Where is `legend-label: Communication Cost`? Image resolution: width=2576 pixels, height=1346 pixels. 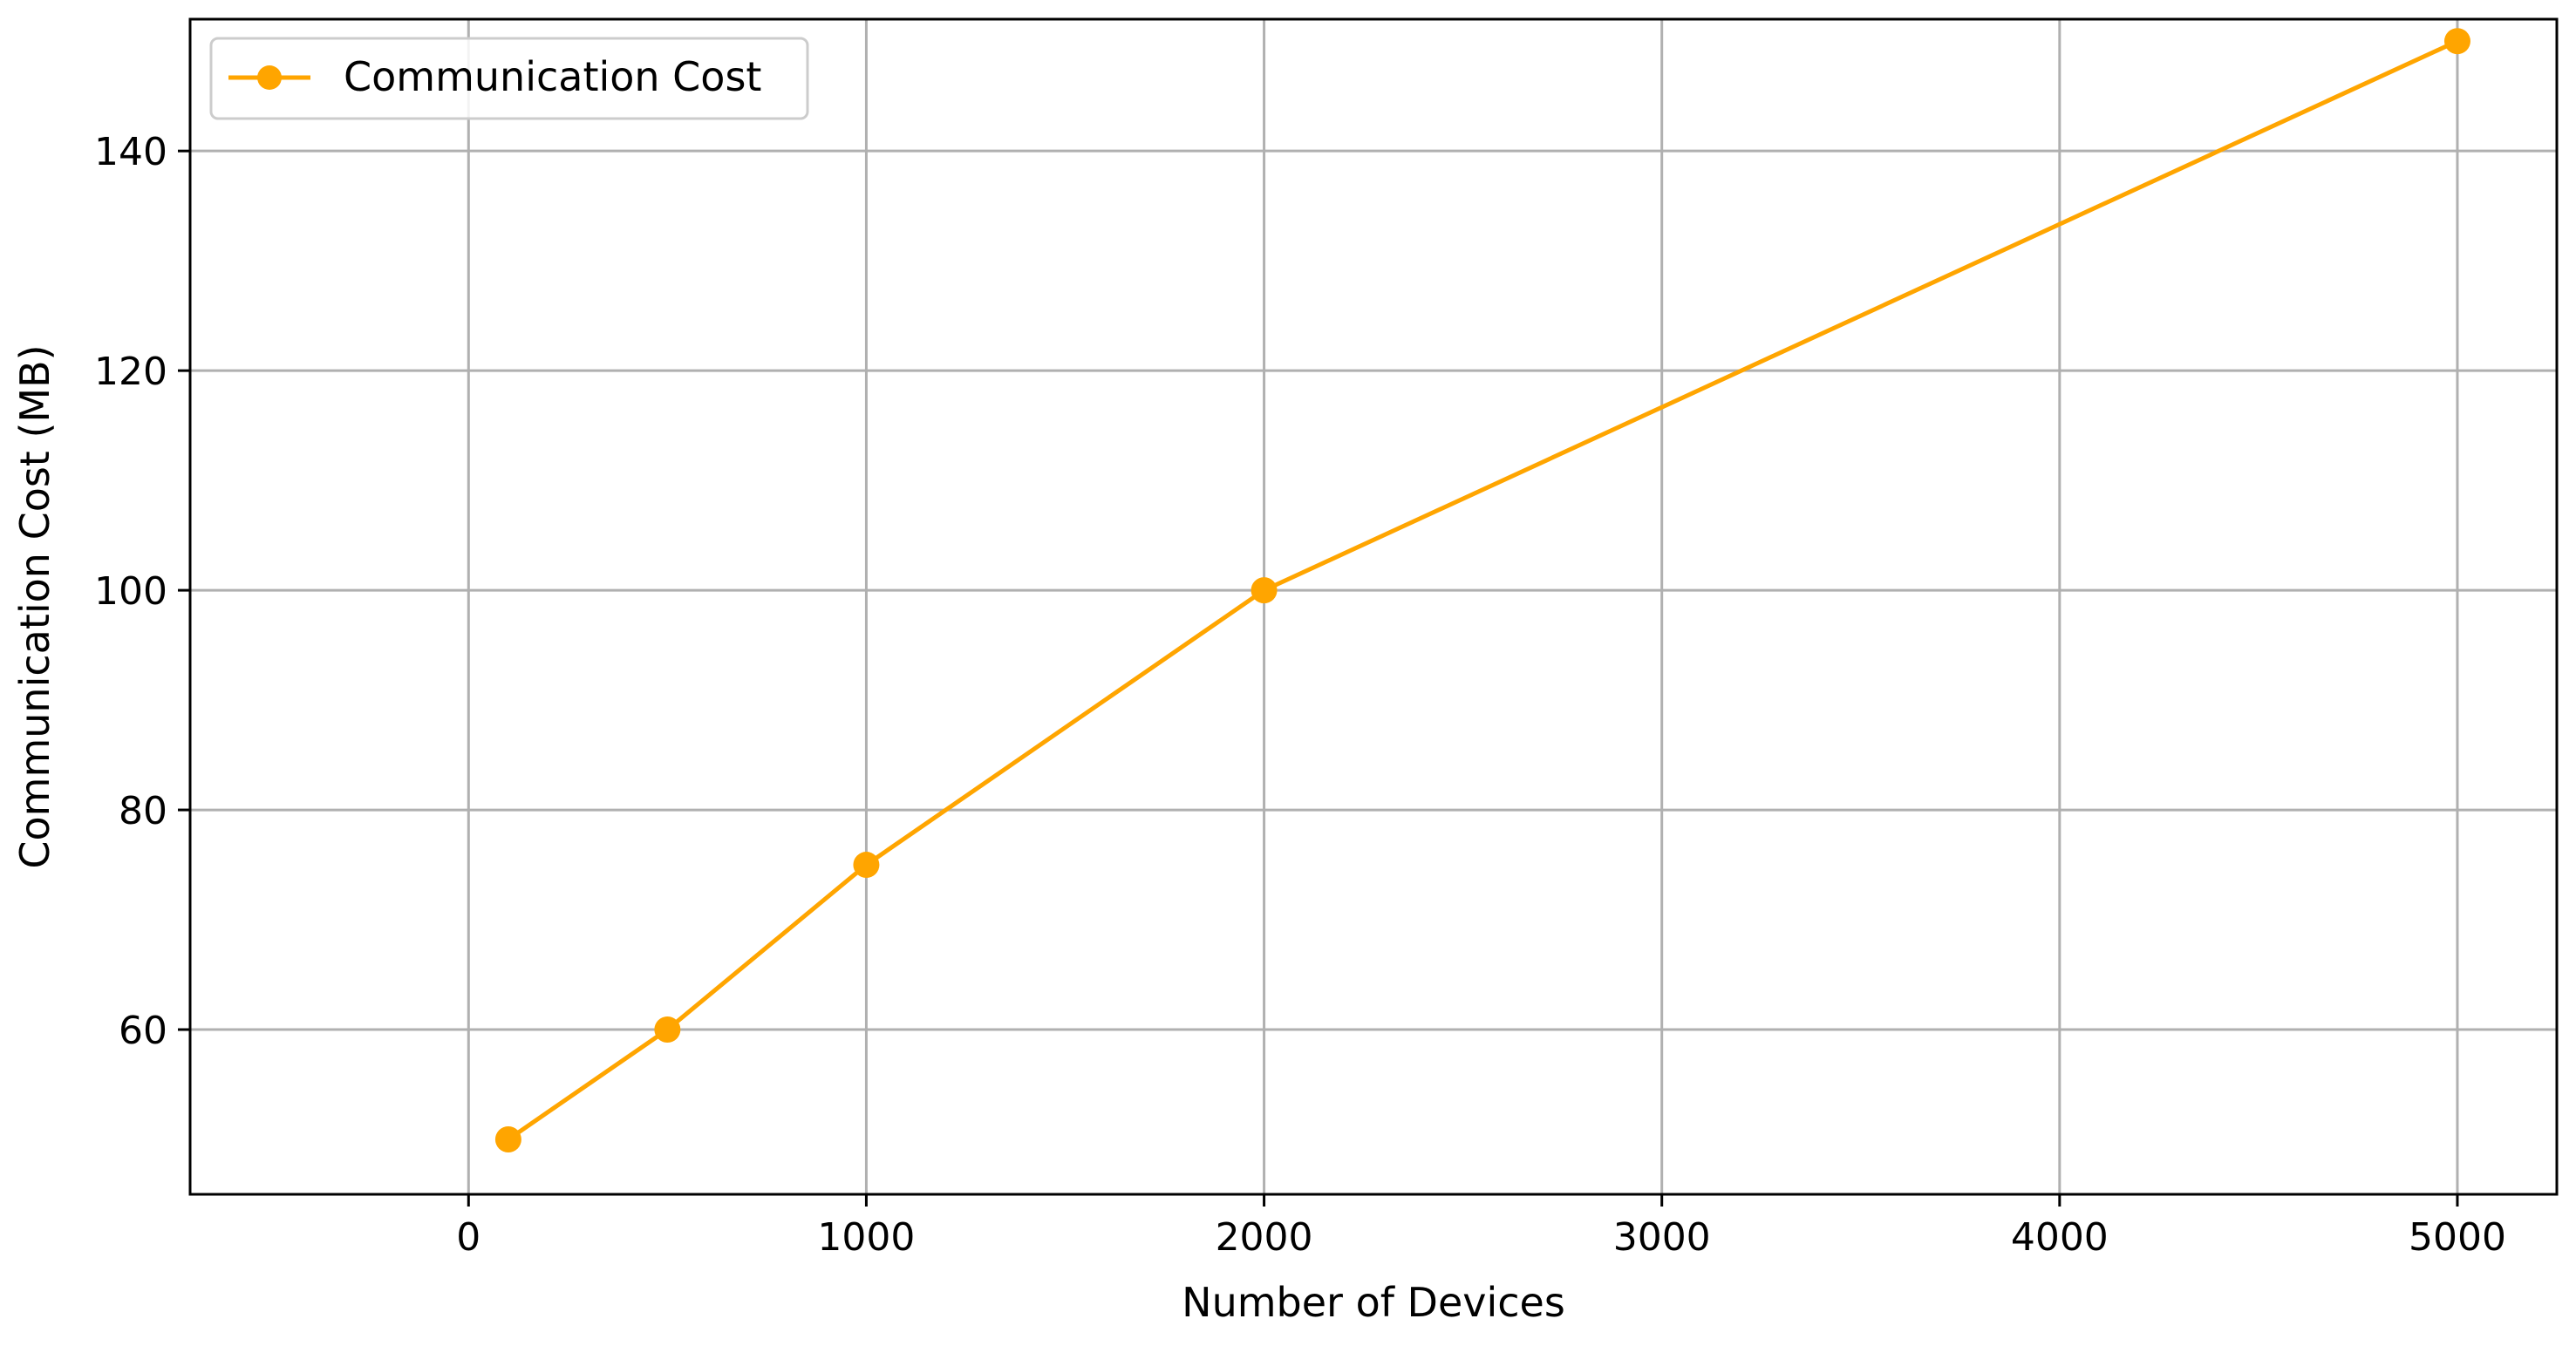 legend-label: Communication Cost is located at coordinates (553, 76).